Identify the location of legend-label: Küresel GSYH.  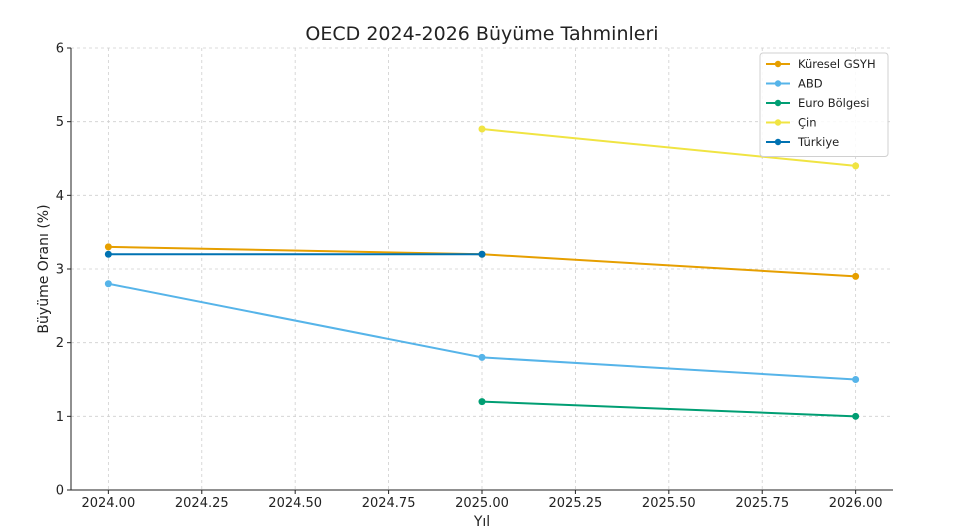
(837, 64).